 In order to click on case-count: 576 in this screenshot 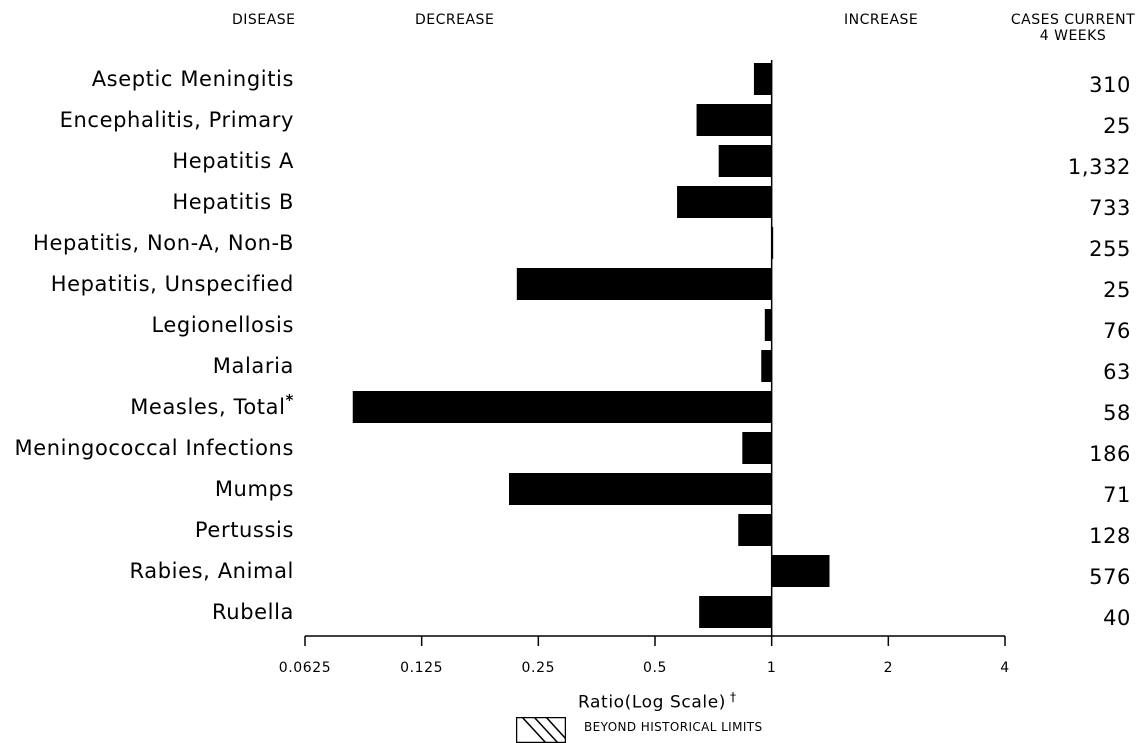, I will do `click(1110, 577)`.